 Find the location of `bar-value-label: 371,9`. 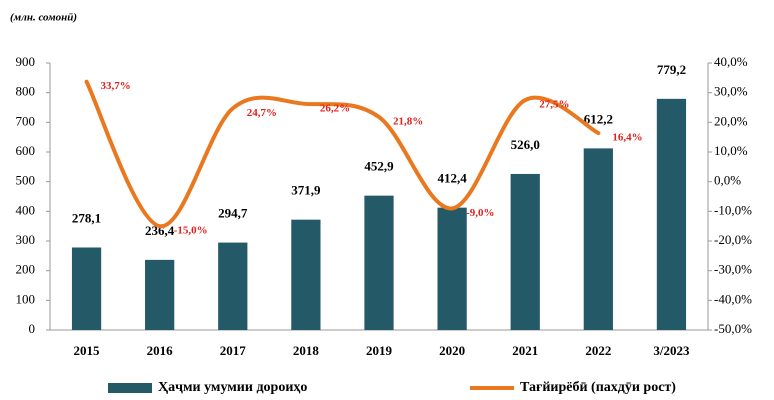

bar-value-label: 371,9 is located at coordinates (306, 190).